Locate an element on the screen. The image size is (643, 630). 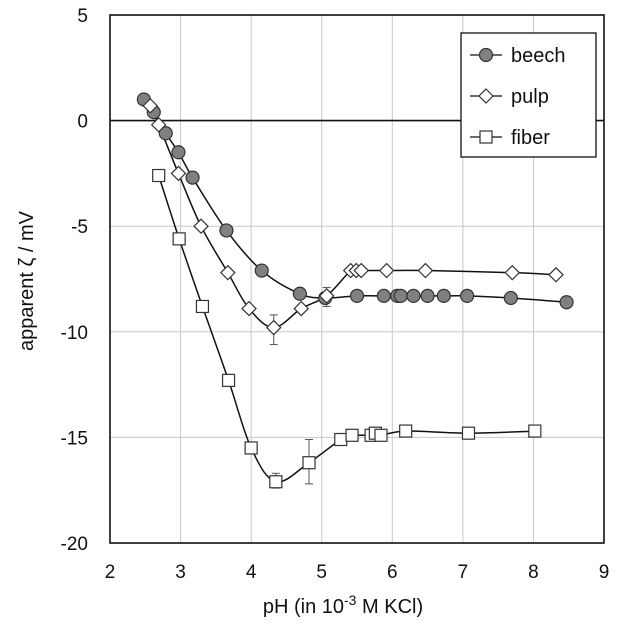
x-axis-title: pH (in 10-3 M KCl) is located at coordinates (343, 605).